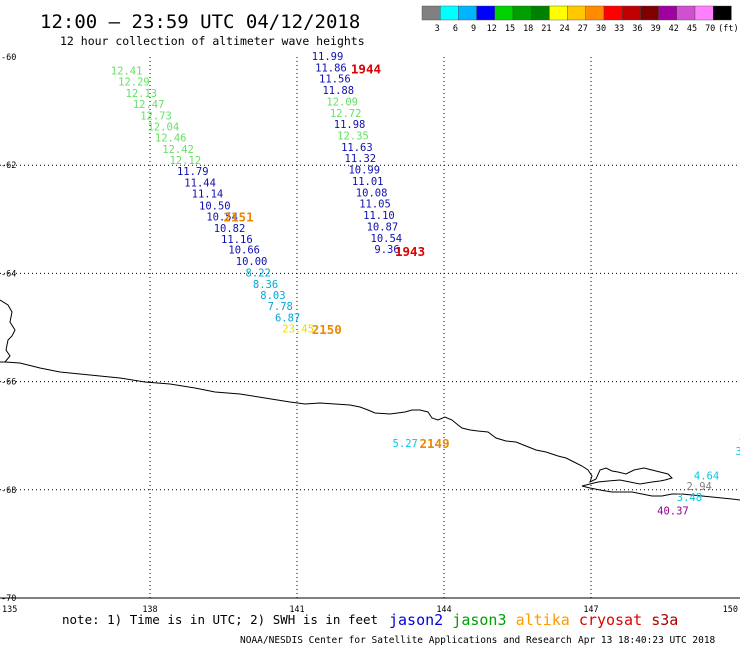  I want to click on wave-height-value: 10.00, so click(252, 262).